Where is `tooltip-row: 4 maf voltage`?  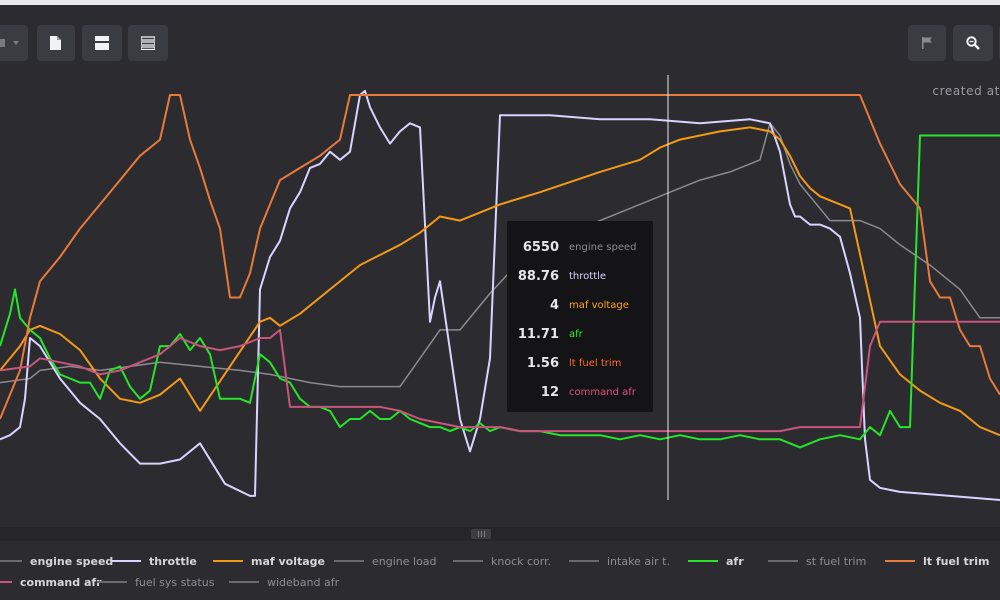 tooltip-row: 4 maf voltage is located at coordinates (580, 305).